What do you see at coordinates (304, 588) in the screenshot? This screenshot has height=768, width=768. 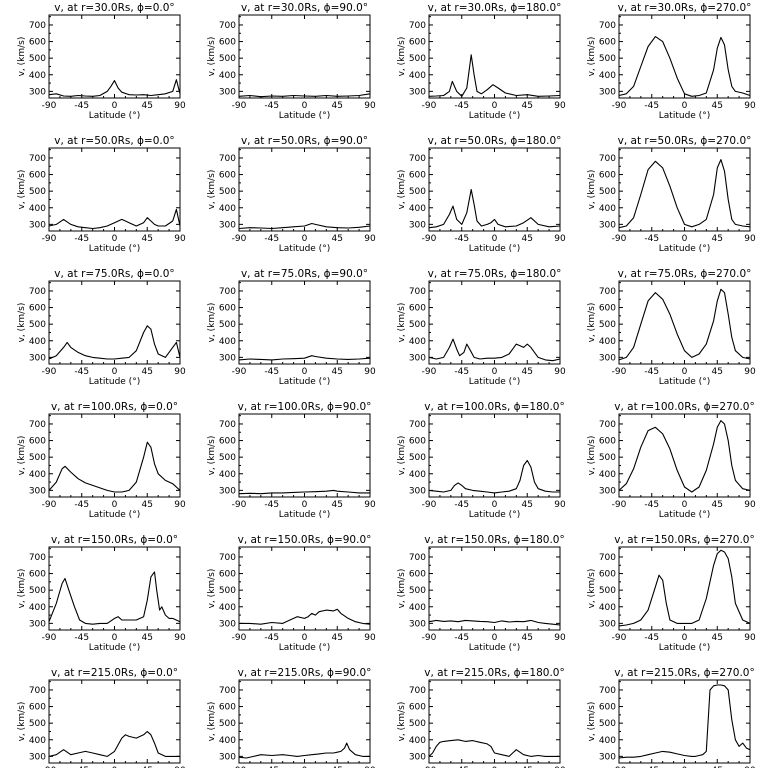 I see `panel-18-frame` at bounding box center [304, 588].